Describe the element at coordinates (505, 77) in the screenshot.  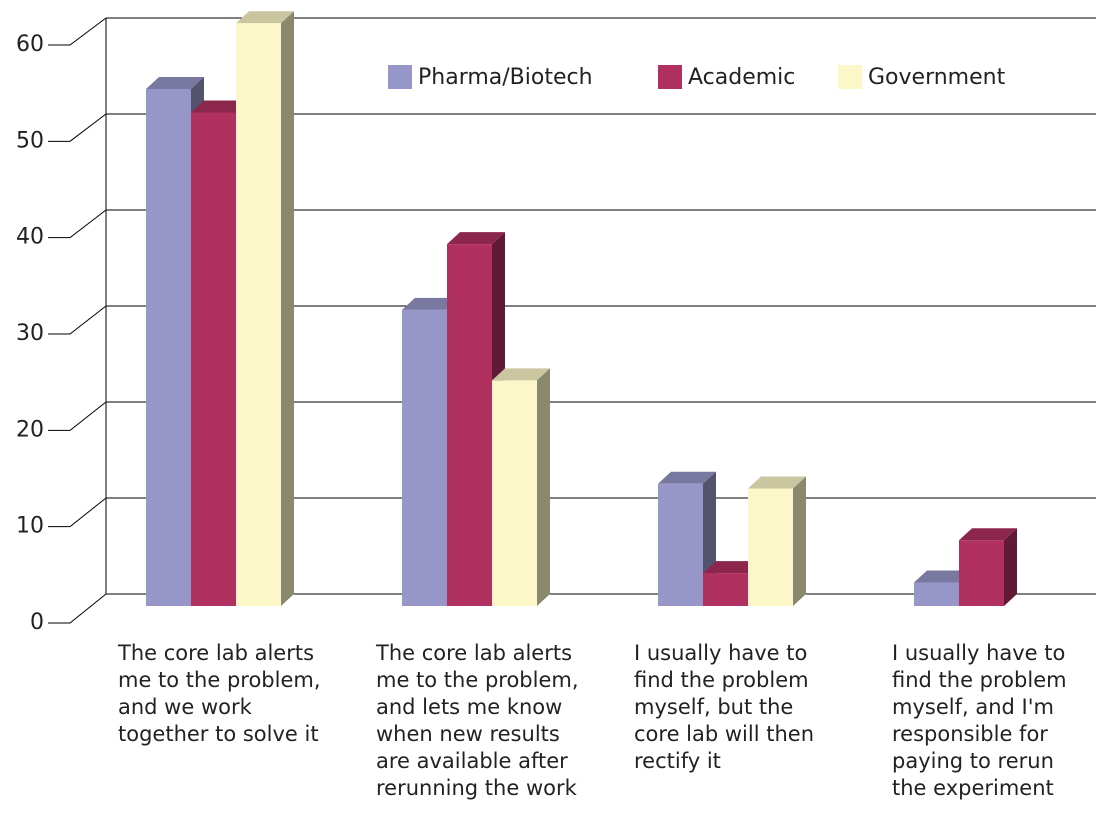
I see `legend-label: Pharma/Biotech` at that location.